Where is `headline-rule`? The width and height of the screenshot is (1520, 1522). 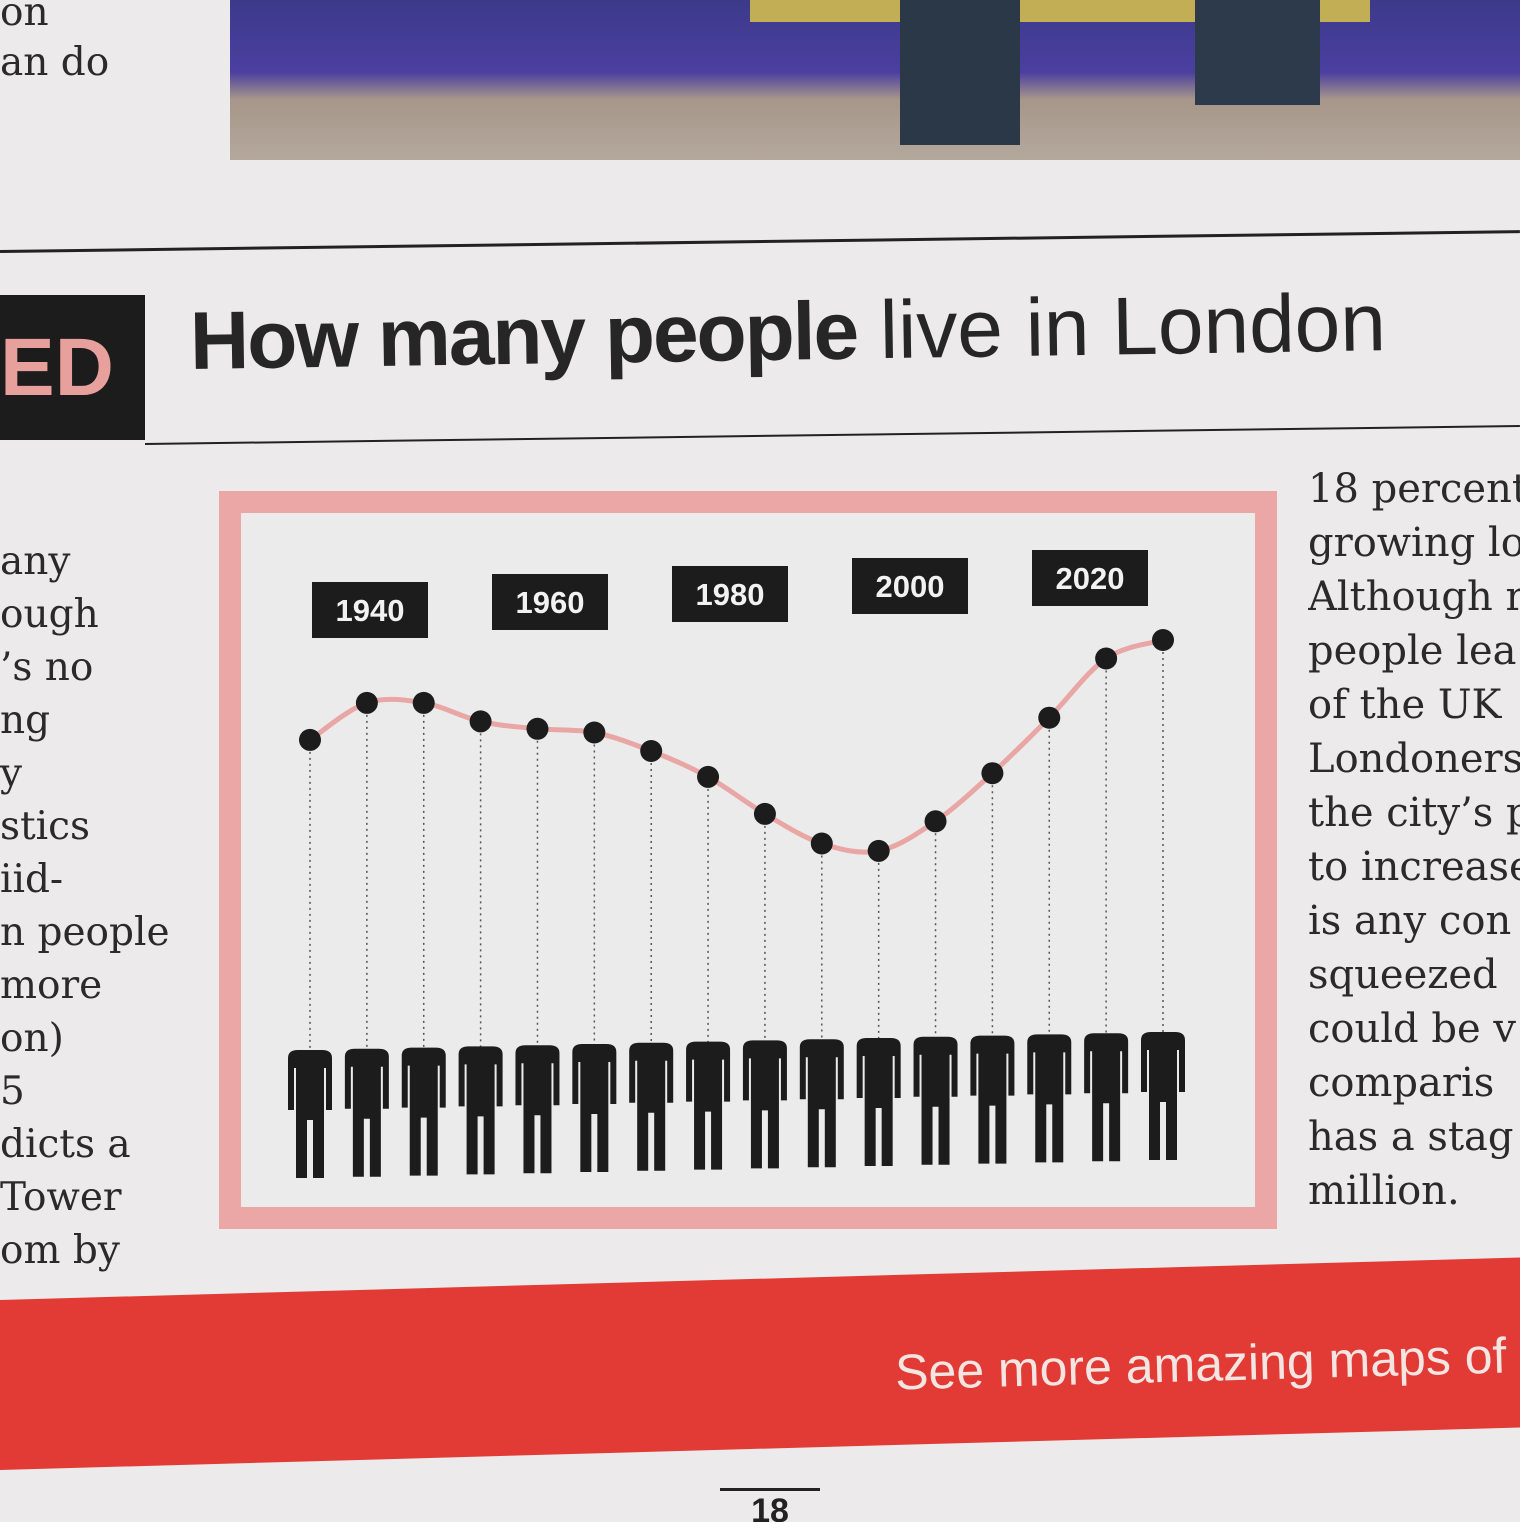 headline-rule is located at coordinates (832, 435).